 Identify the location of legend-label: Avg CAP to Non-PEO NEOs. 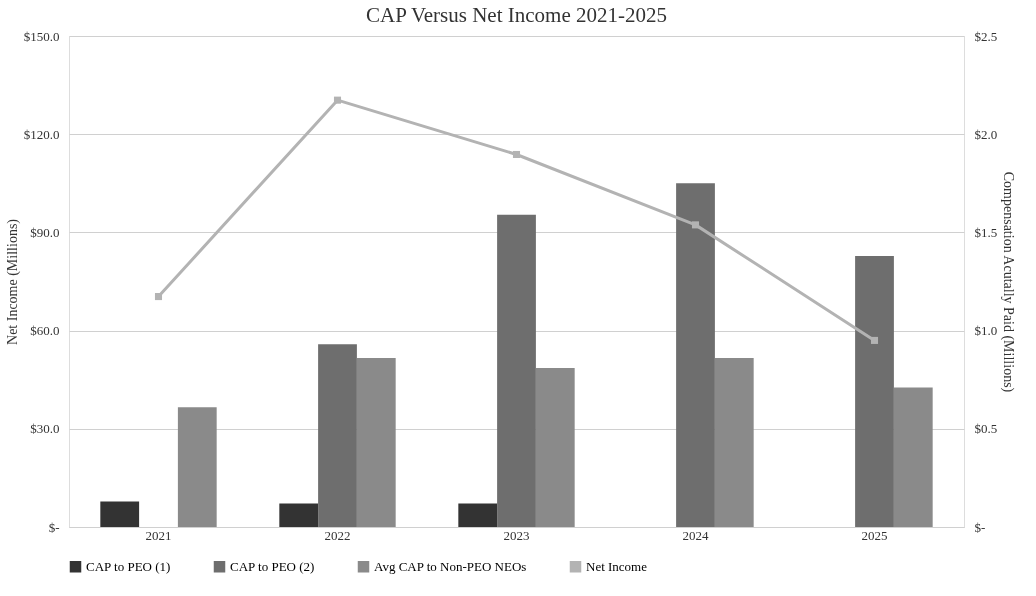
(450, 566).